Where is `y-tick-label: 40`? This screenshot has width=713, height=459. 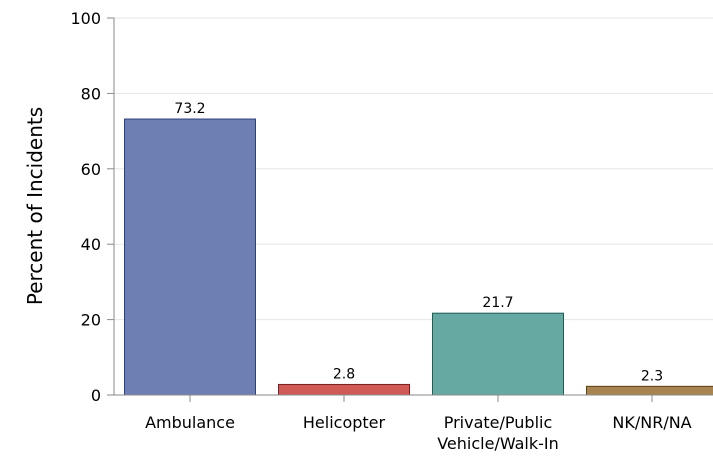
y-tick-label: 40 is located at coordinates (91, 244).